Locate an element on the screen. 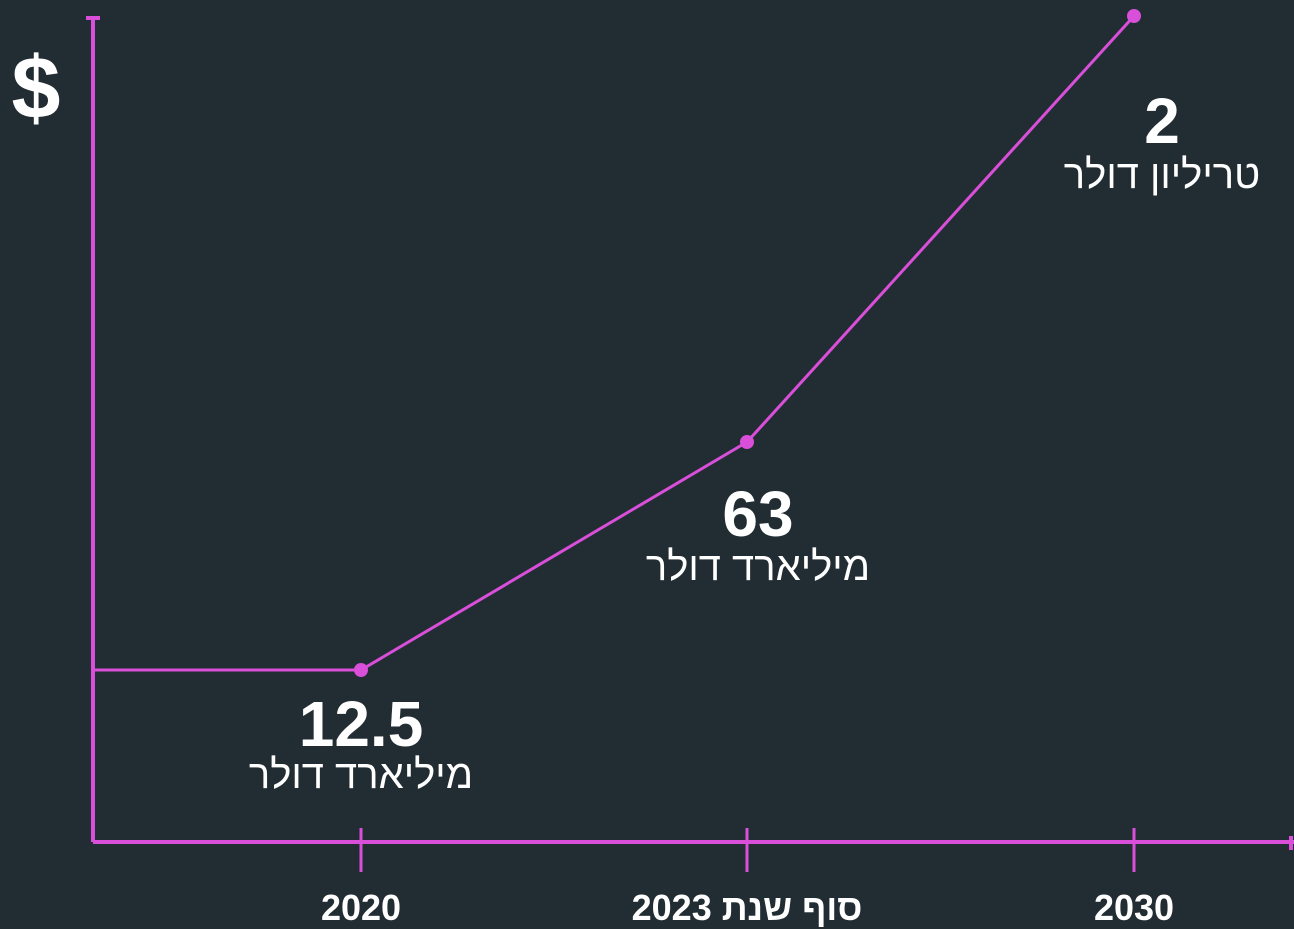  data-value-label: 12.5 is located at coordinates (361, 724).